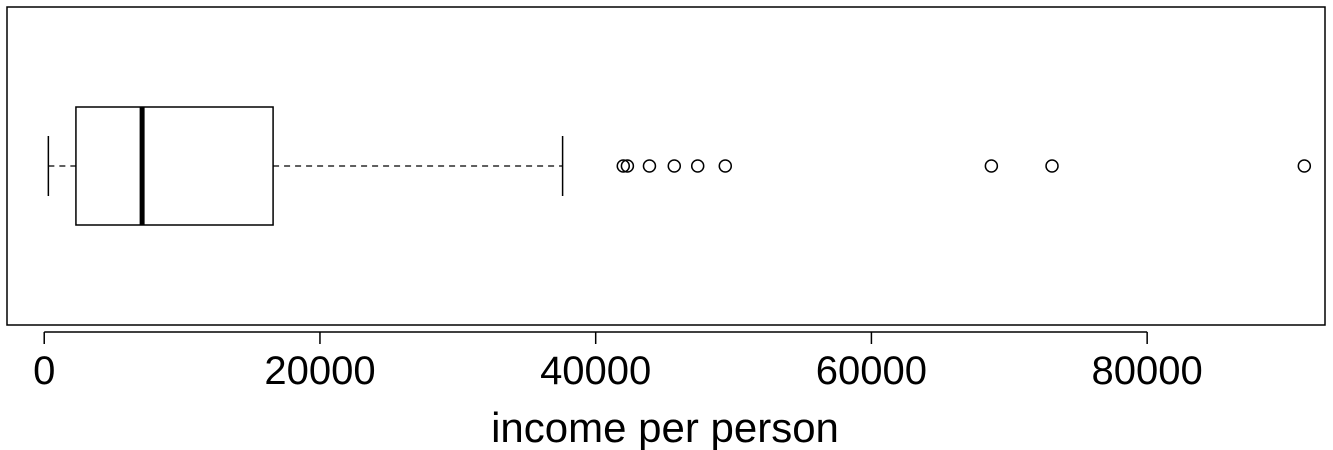 This screenshot has width=1333, height=450. Describe the element at coordinates (595, 371) in the screenshot. I see `x-tick-label: 40000` at that location.